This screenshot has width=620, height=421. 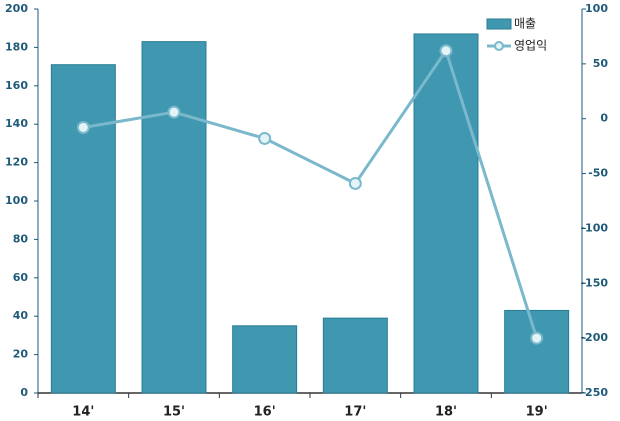 What do you see at coordinates (16, 162) in the screenshot?
I see `y-tick-label: 120` at bounding box center [16, 162].